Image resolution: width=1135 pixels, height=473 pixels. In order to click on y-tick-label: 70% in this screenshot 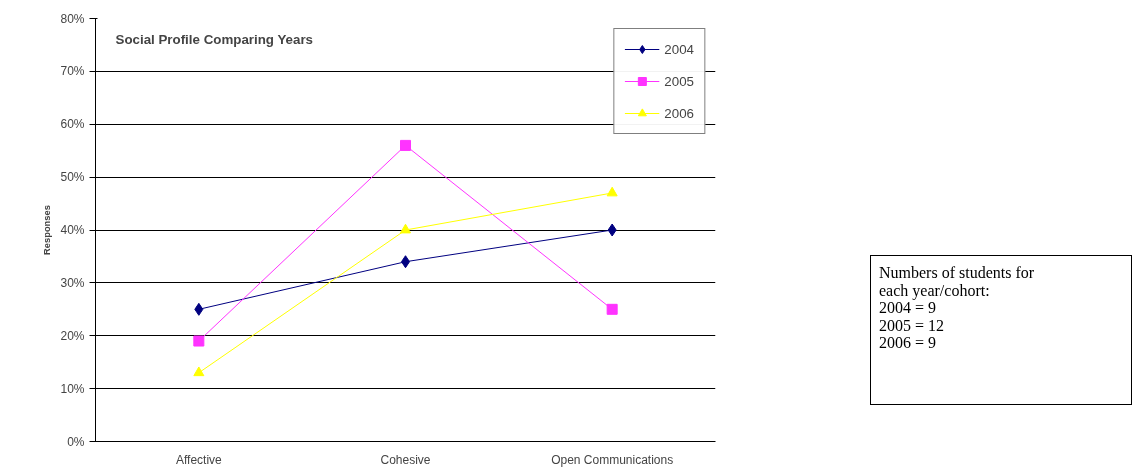, I will do `click(72, 71)`.